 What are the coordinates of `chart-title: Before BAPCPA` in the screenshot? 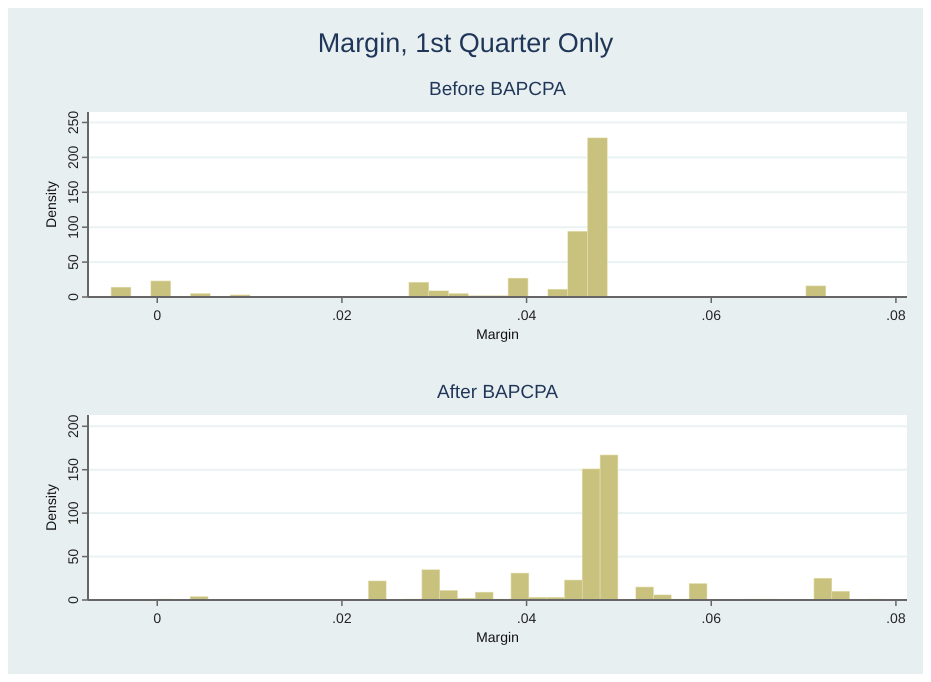 It's located at (497, 89).